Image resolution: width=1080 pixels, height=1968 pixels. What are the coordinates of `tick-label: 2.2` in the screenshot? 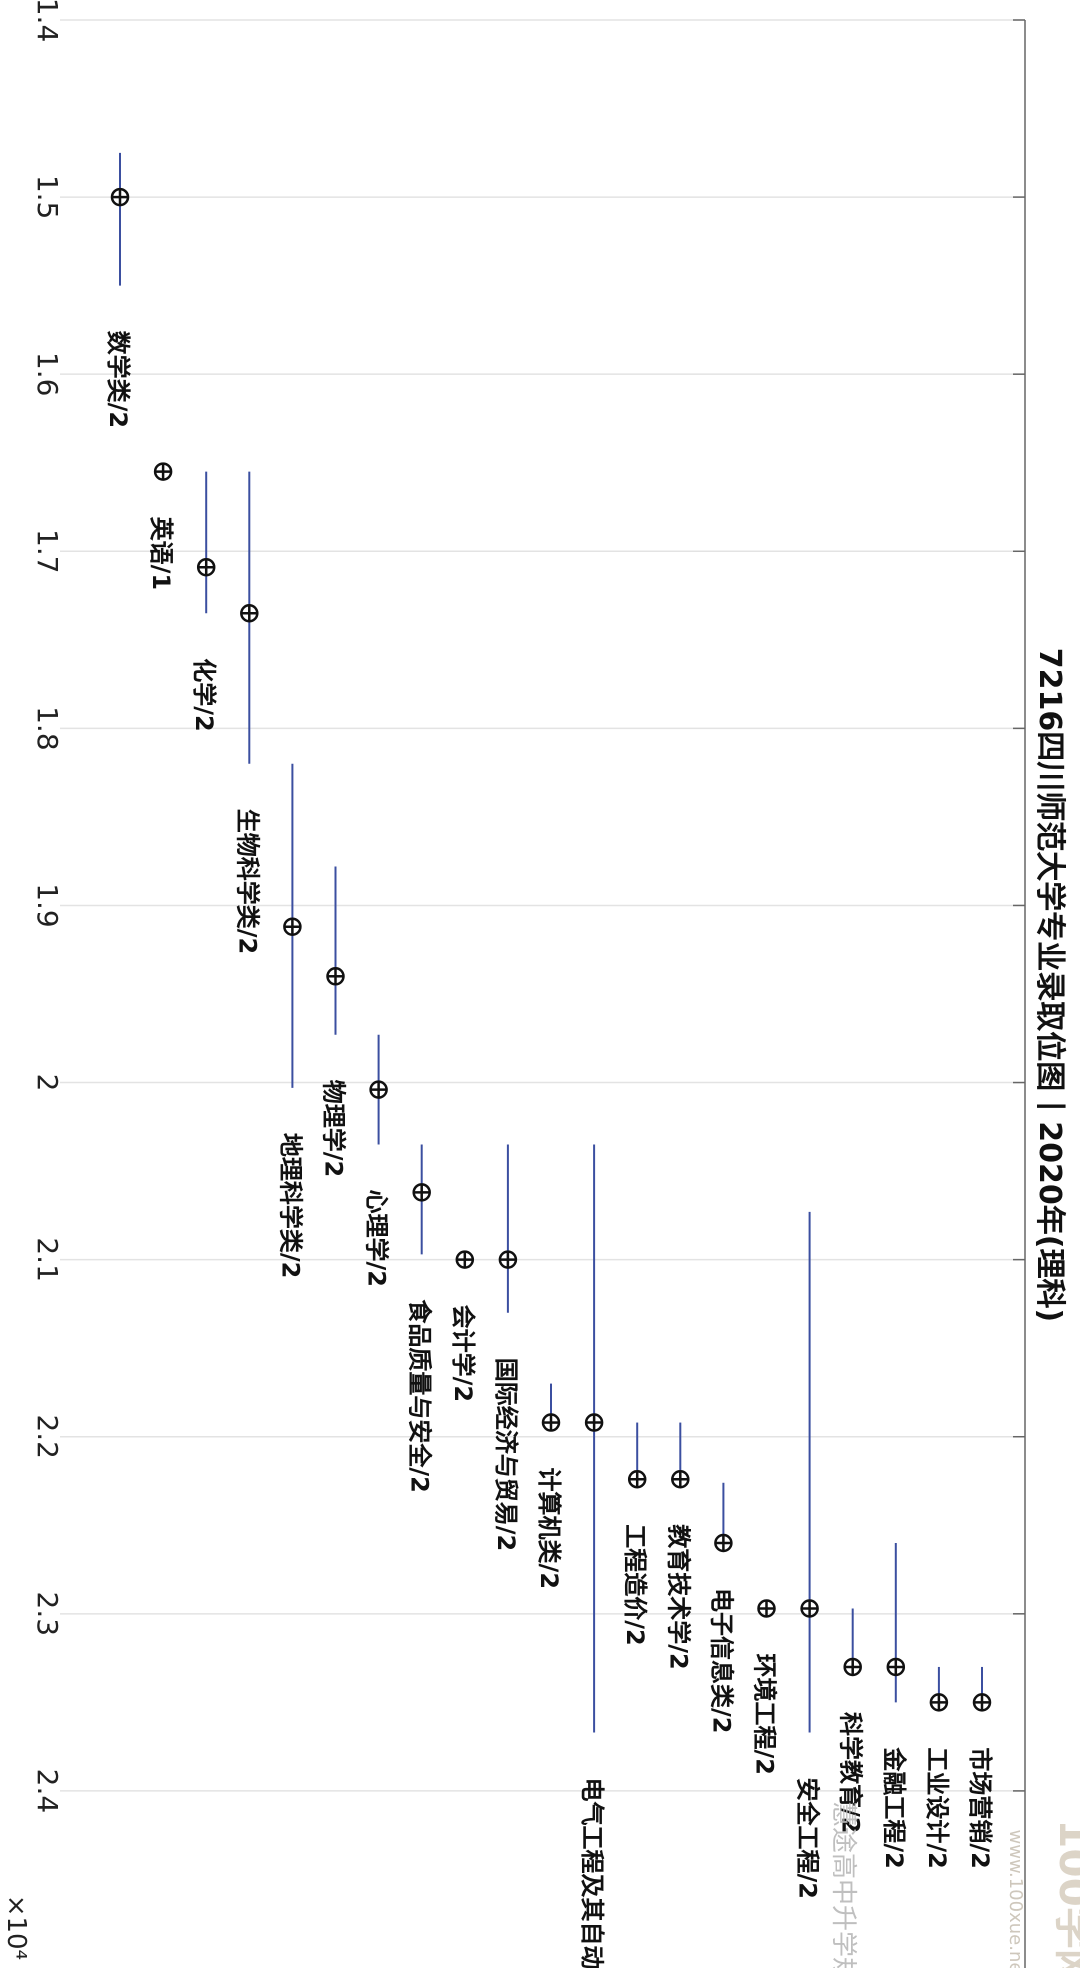 It's located at (47, 1436).